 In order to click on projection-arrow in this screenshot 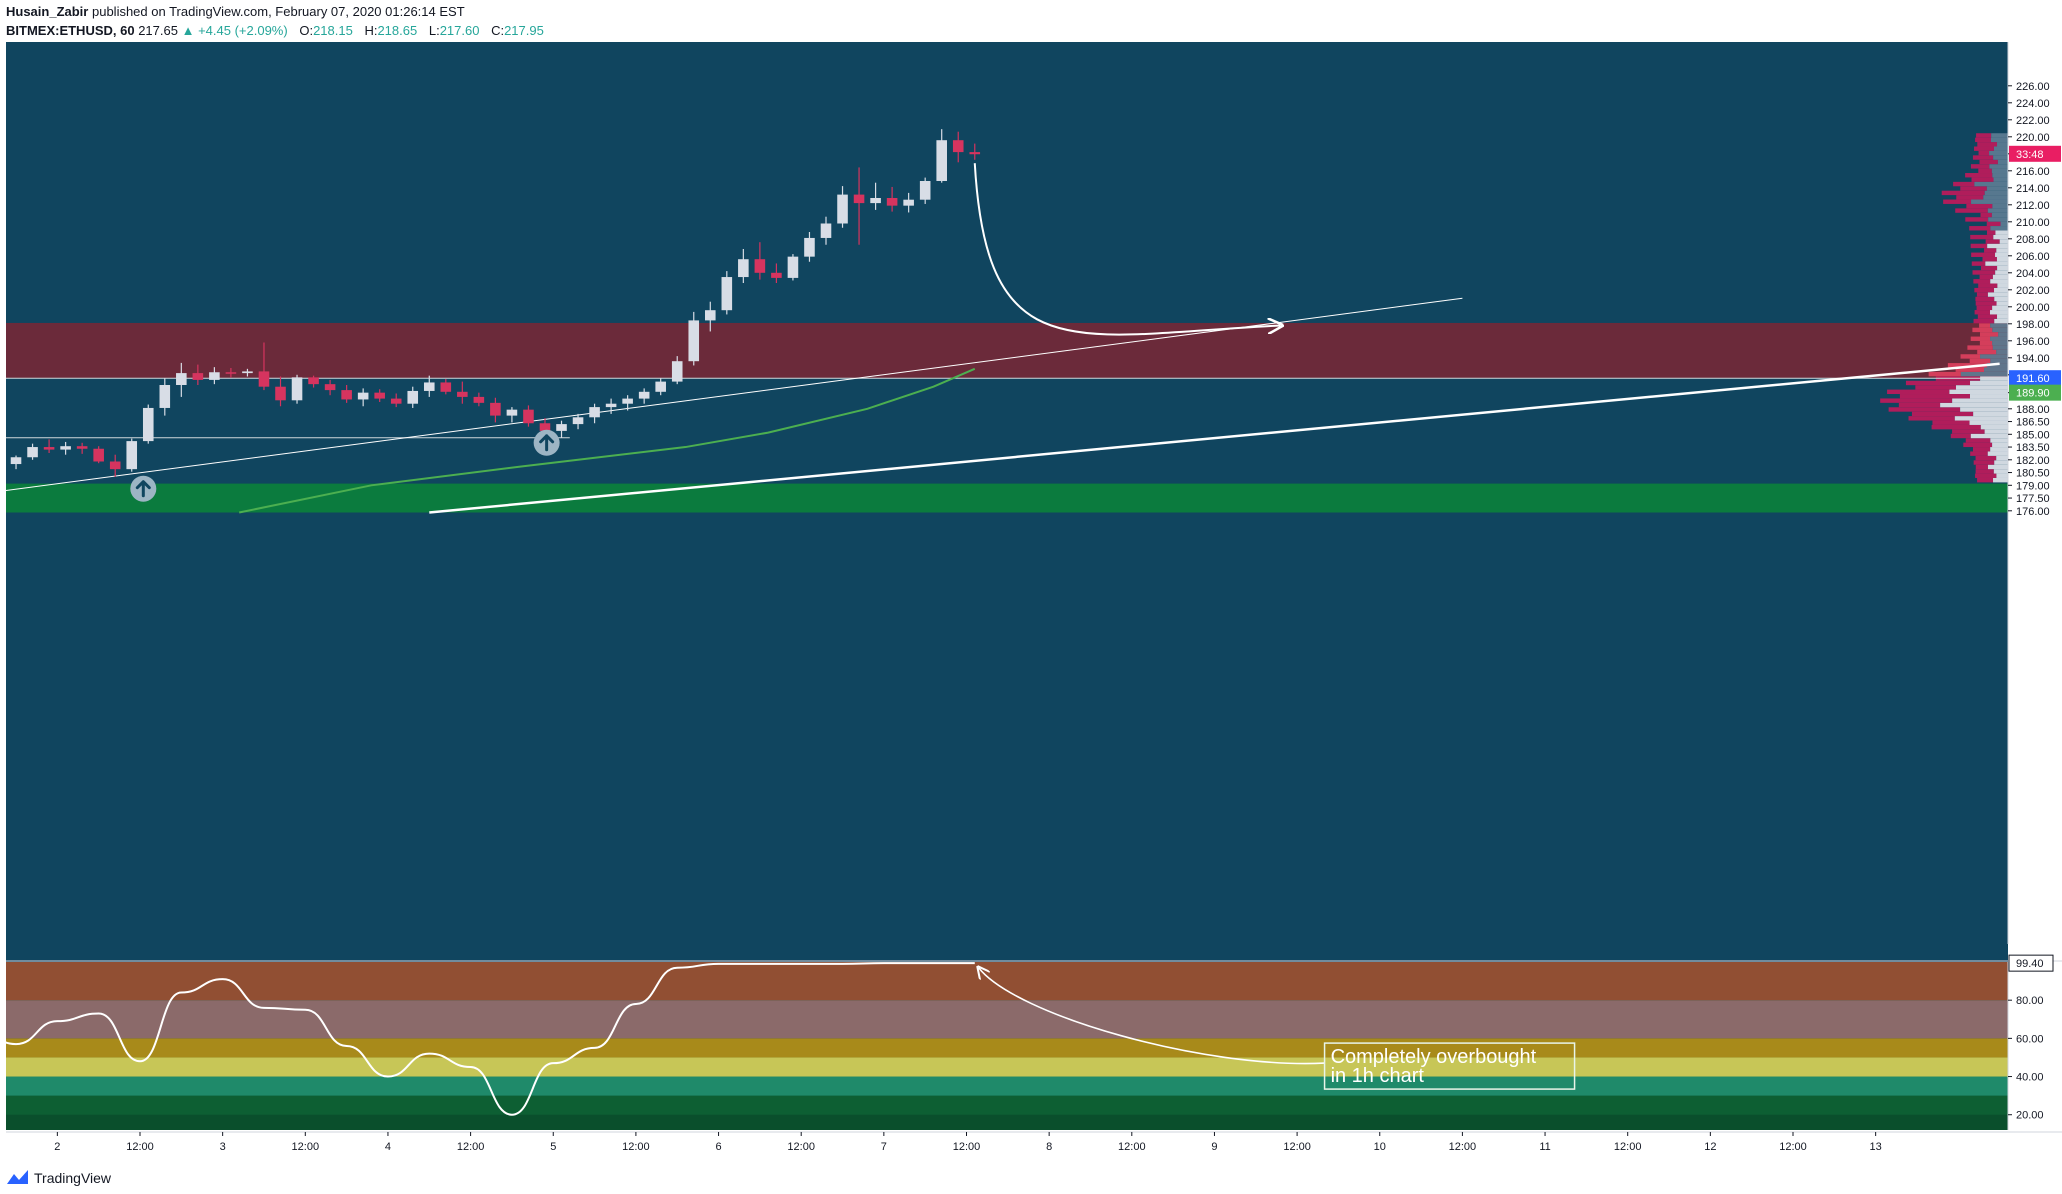, I will do `click(1127, 249)`.